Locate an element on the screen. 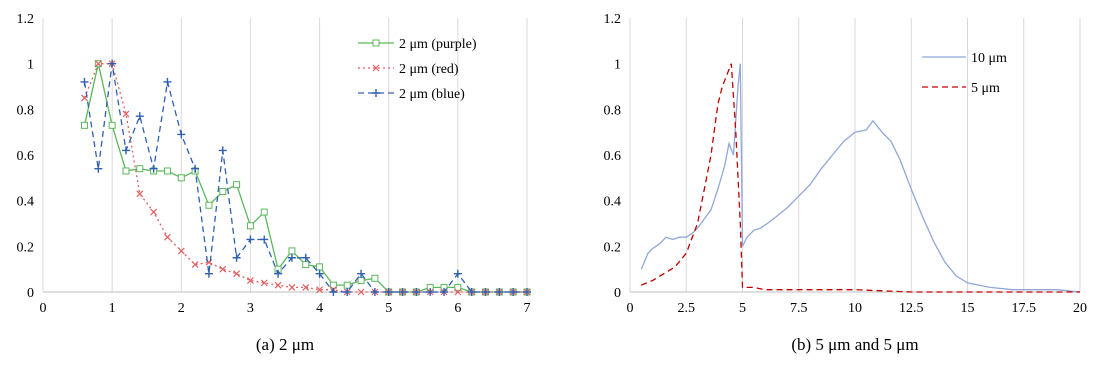 This screenshot has width=1093, height=365. x-tick-label: 12.5 is located at coordinates (911, 308).